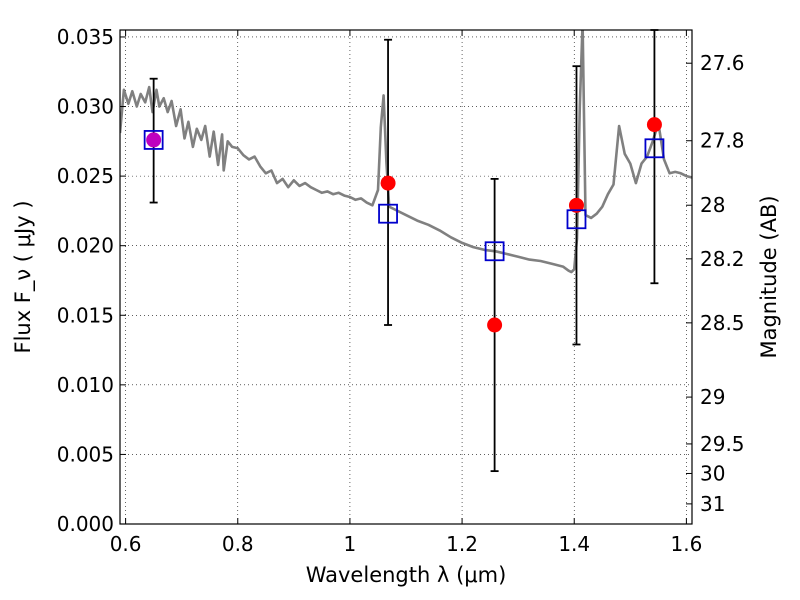  What do you see at coordinates (686, 544) in the screenshot?
I see `x-tick-label: 1.6` at bounding box center [686, 544].